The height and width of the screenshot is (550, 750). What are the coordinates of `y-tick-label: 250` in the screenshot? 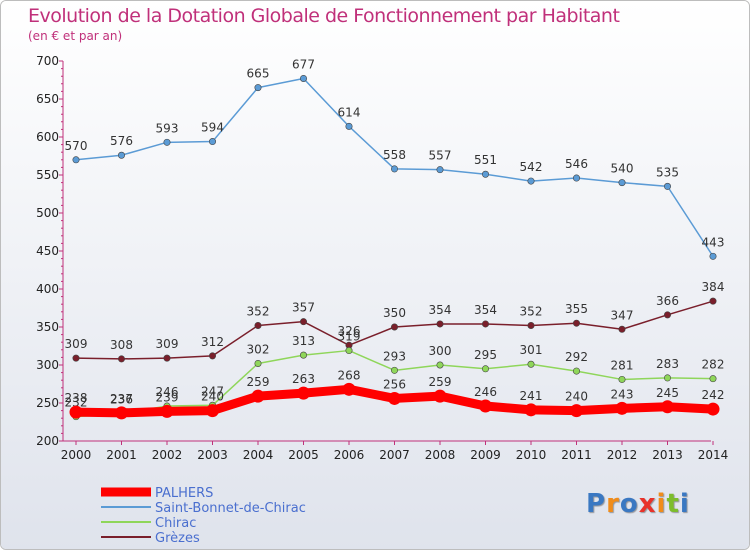 It's located at (47, 403).